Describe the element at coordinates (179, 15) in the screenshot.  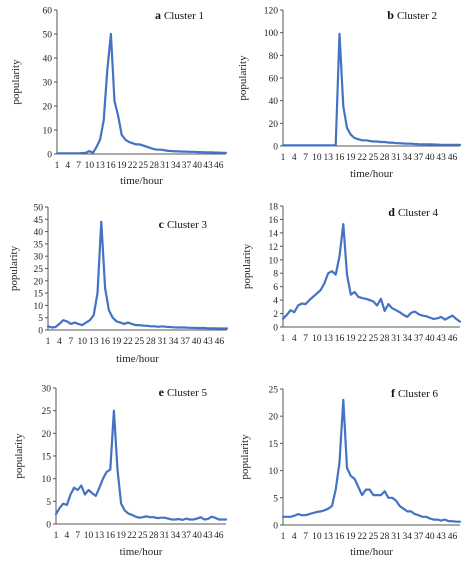
I see `panel-title: a Cluster 1` at that location.